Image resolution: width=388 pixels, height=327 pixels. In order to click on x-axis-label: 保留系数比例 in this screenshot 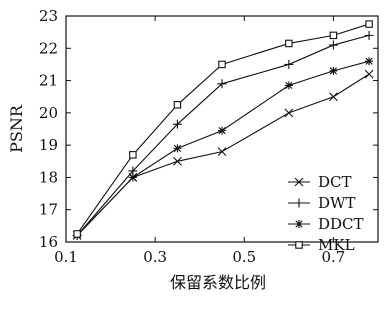, I will do `click(218, 282)`.